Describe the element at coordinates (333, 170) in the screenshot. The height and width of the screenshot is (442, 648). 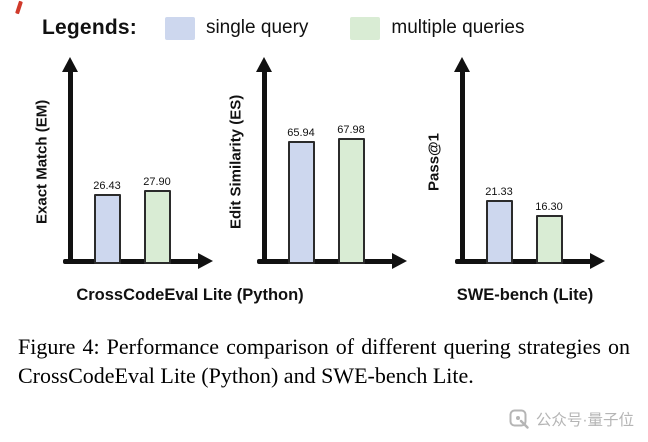
I see `plot-area: 65.94 67.98` at that location.